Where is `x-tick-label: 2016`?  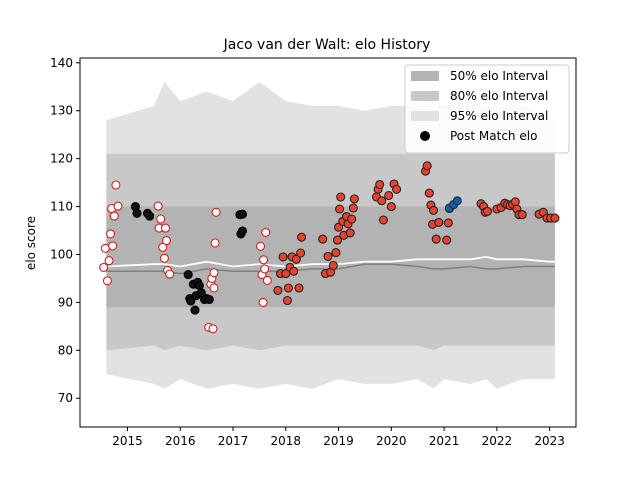
x-tick-label: 2016 is located at coordinates (180, 441).